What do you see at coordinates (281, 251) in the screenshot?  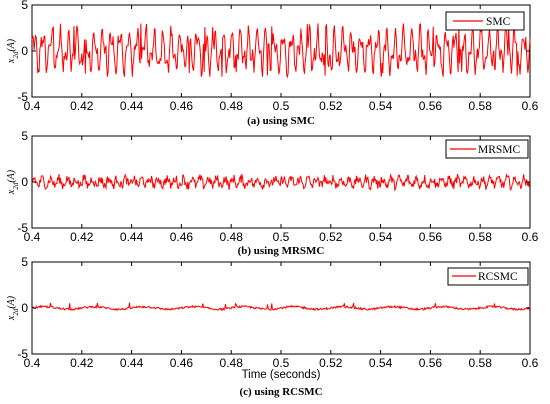 I see `panel-caption: (b) using MRSMC` at bounding box center [281, 251].